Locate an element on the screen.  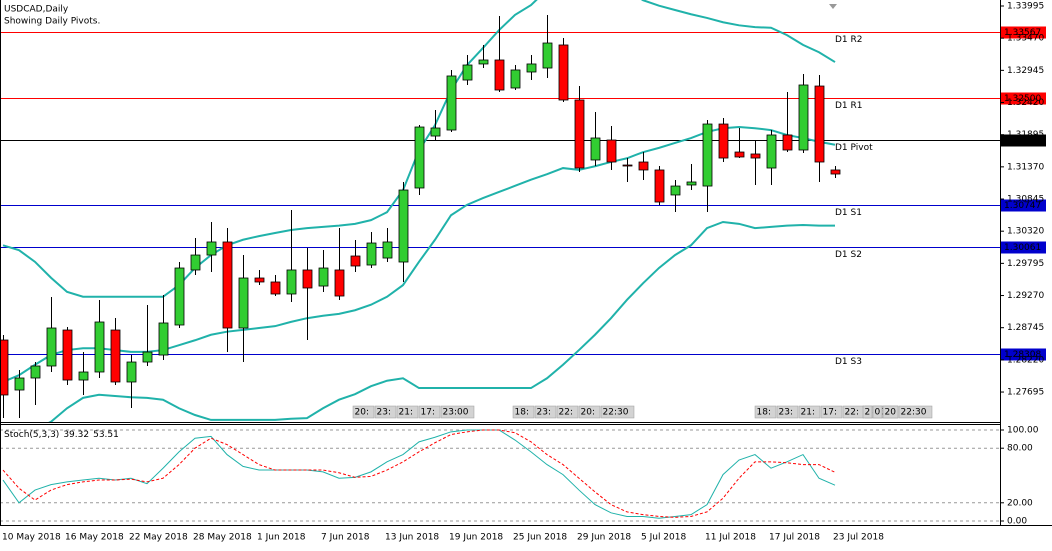
time-box-label: 21: is located at coordinates (808, 413).